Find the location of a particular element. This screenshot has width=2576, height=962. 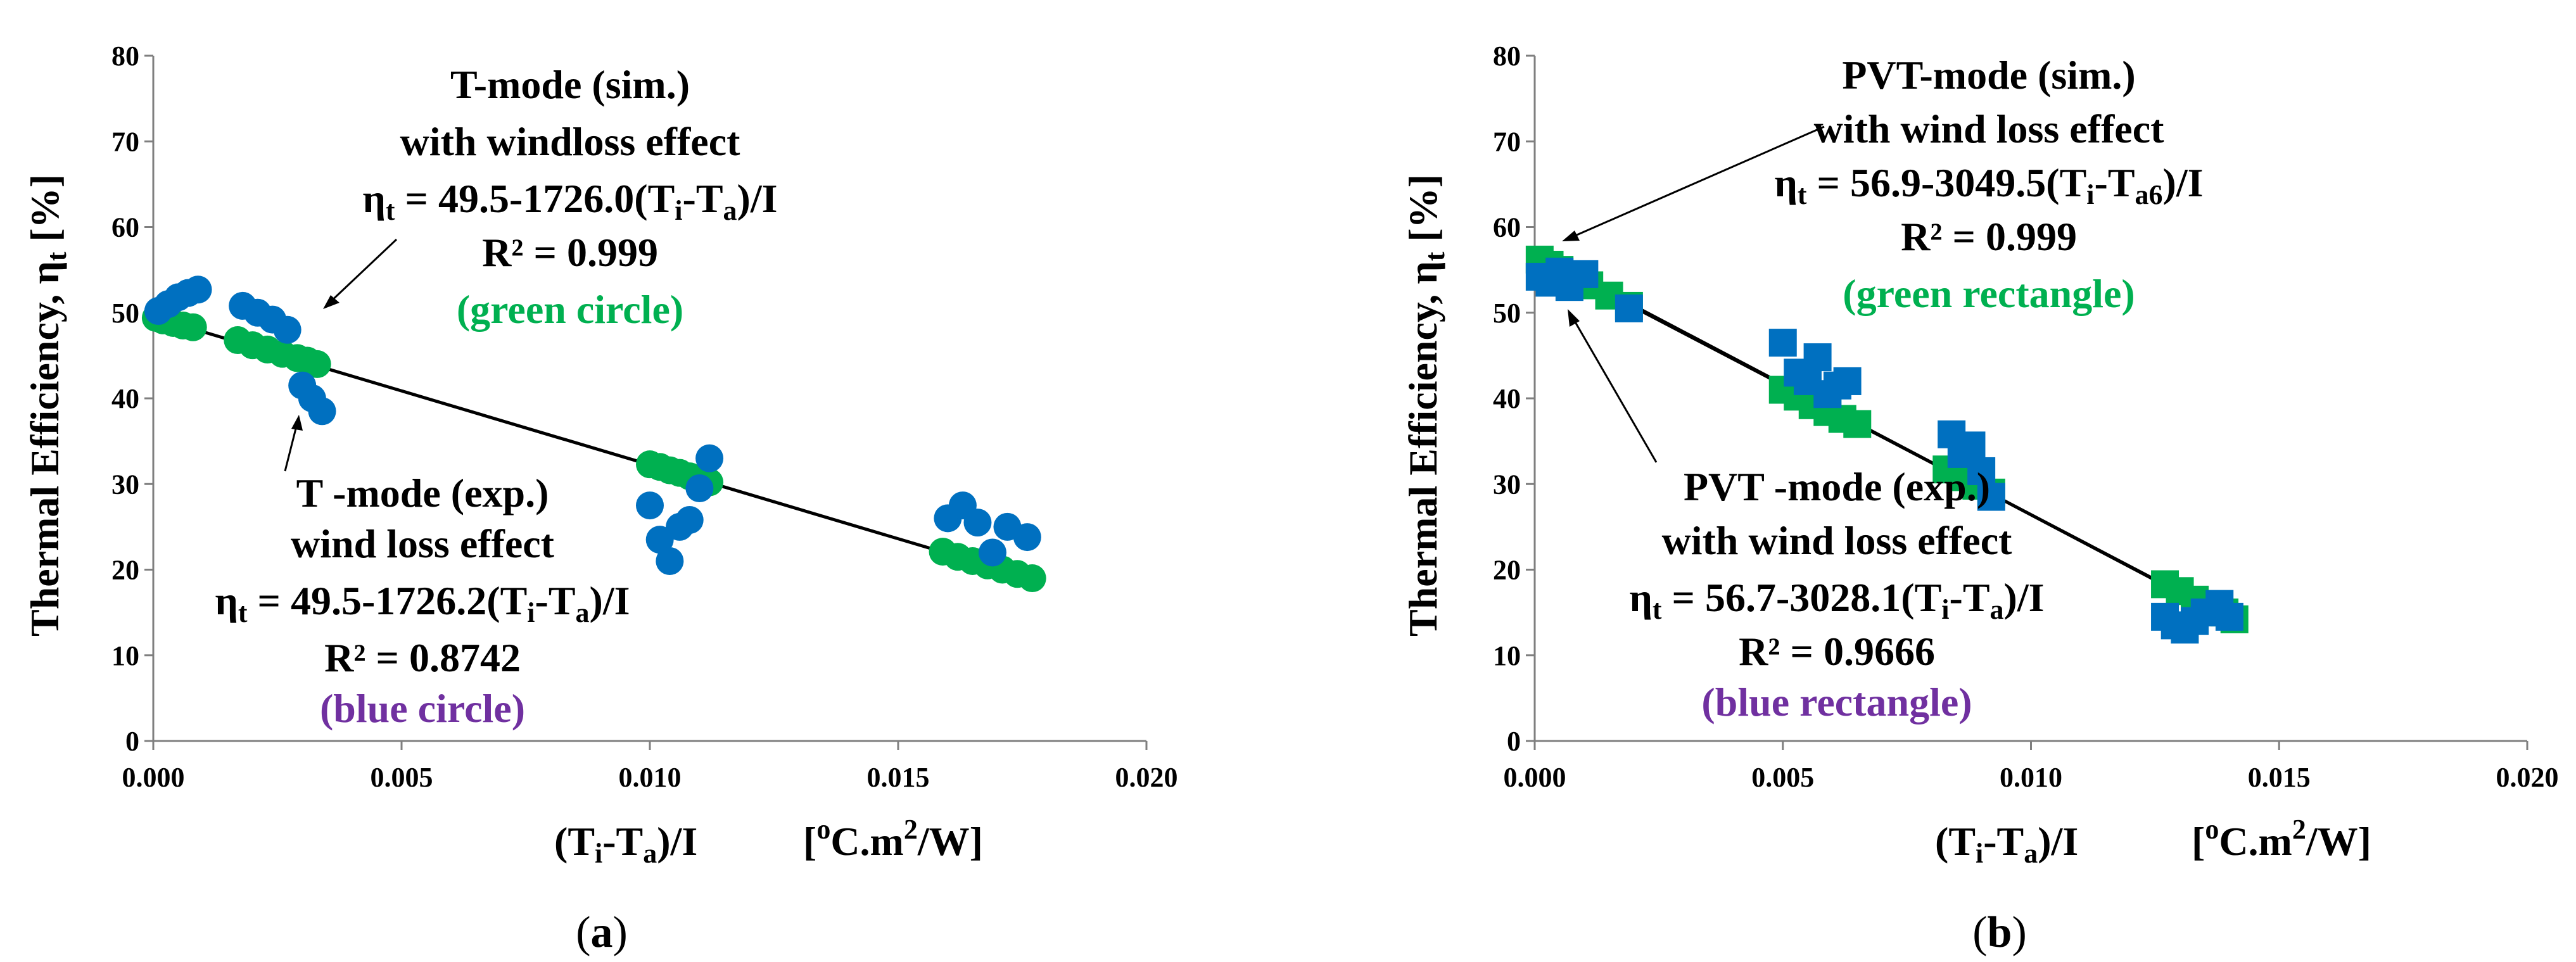

panel-a-arrows is located at coordinates (341, 355).